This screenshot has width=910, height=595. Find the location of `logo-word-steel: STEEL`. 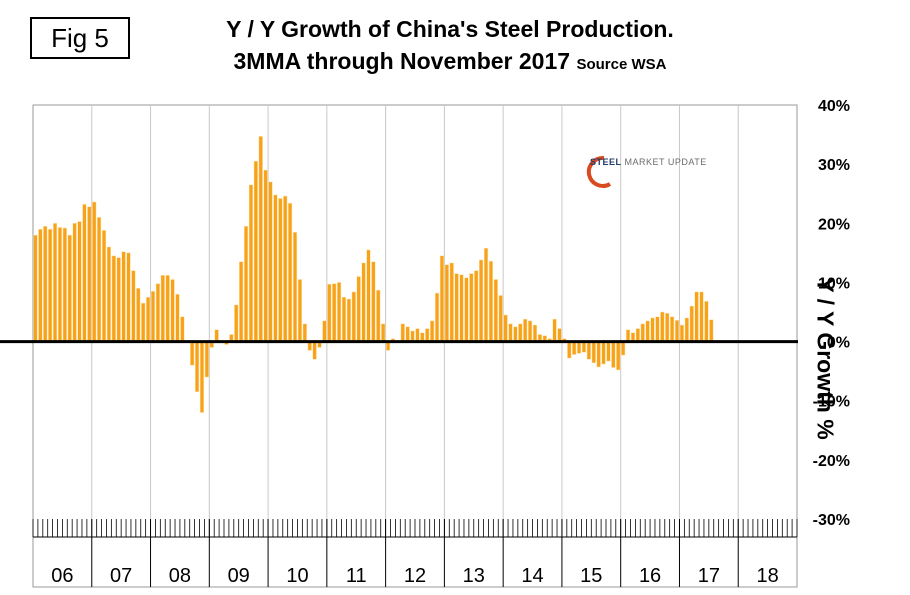

logo-word-steel: STEEL is located at coordinates (606, 162).